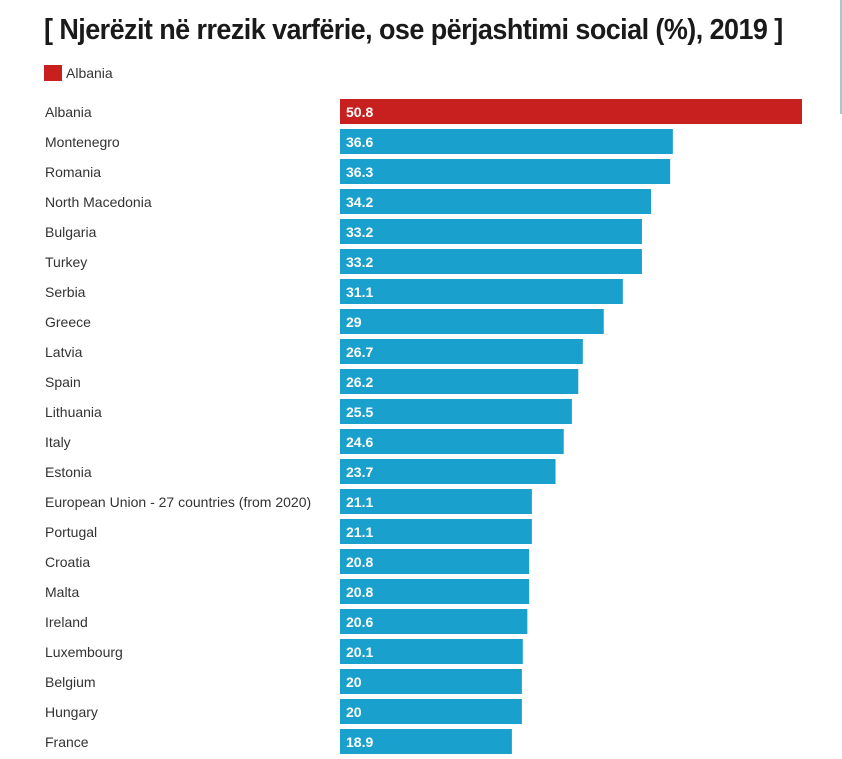  What do you see at coordinates (58, 442) in the screenshot?
I see `category-label: Italy` at bounding box center [58, 442].